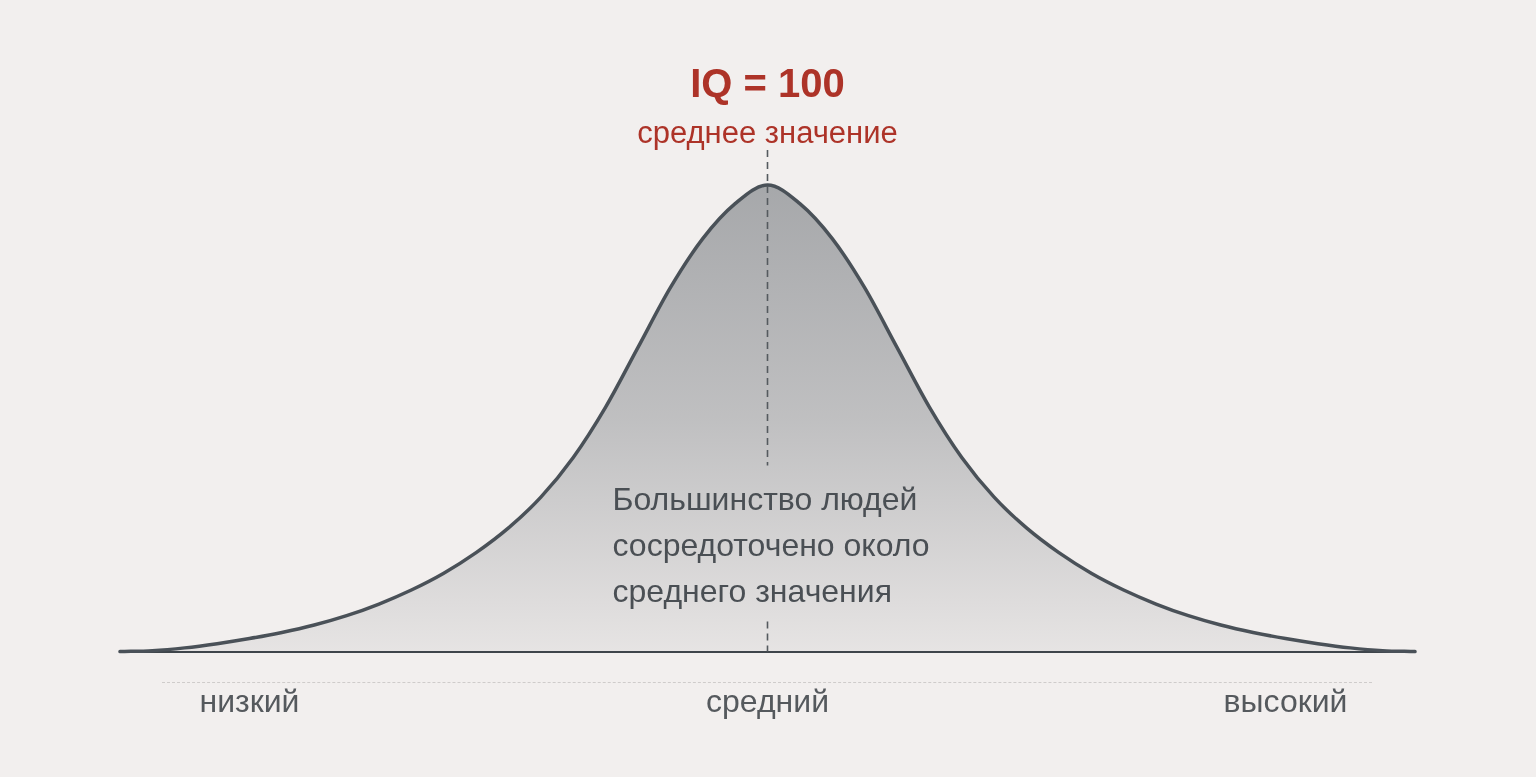 The height and width of the screenshot is (777, 1536). I want to click on text: среднее значение, so click(767, 132).